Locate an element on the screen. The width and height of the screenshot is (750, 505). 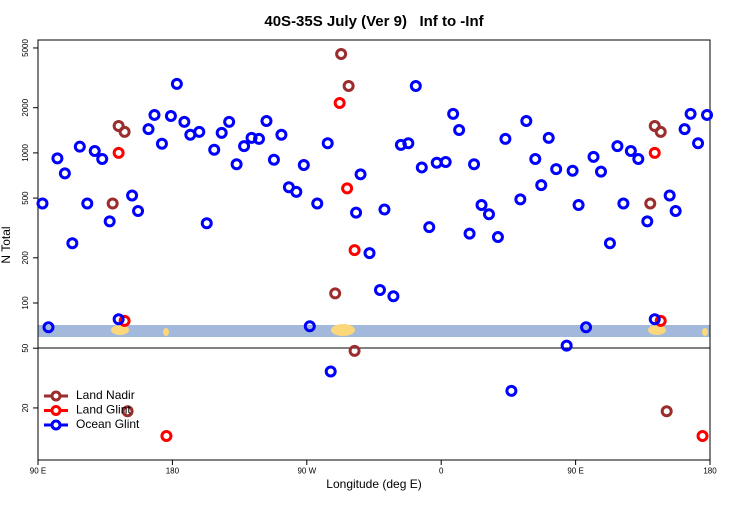
y-tick-label: 100 is located at coordinates (25, 303).